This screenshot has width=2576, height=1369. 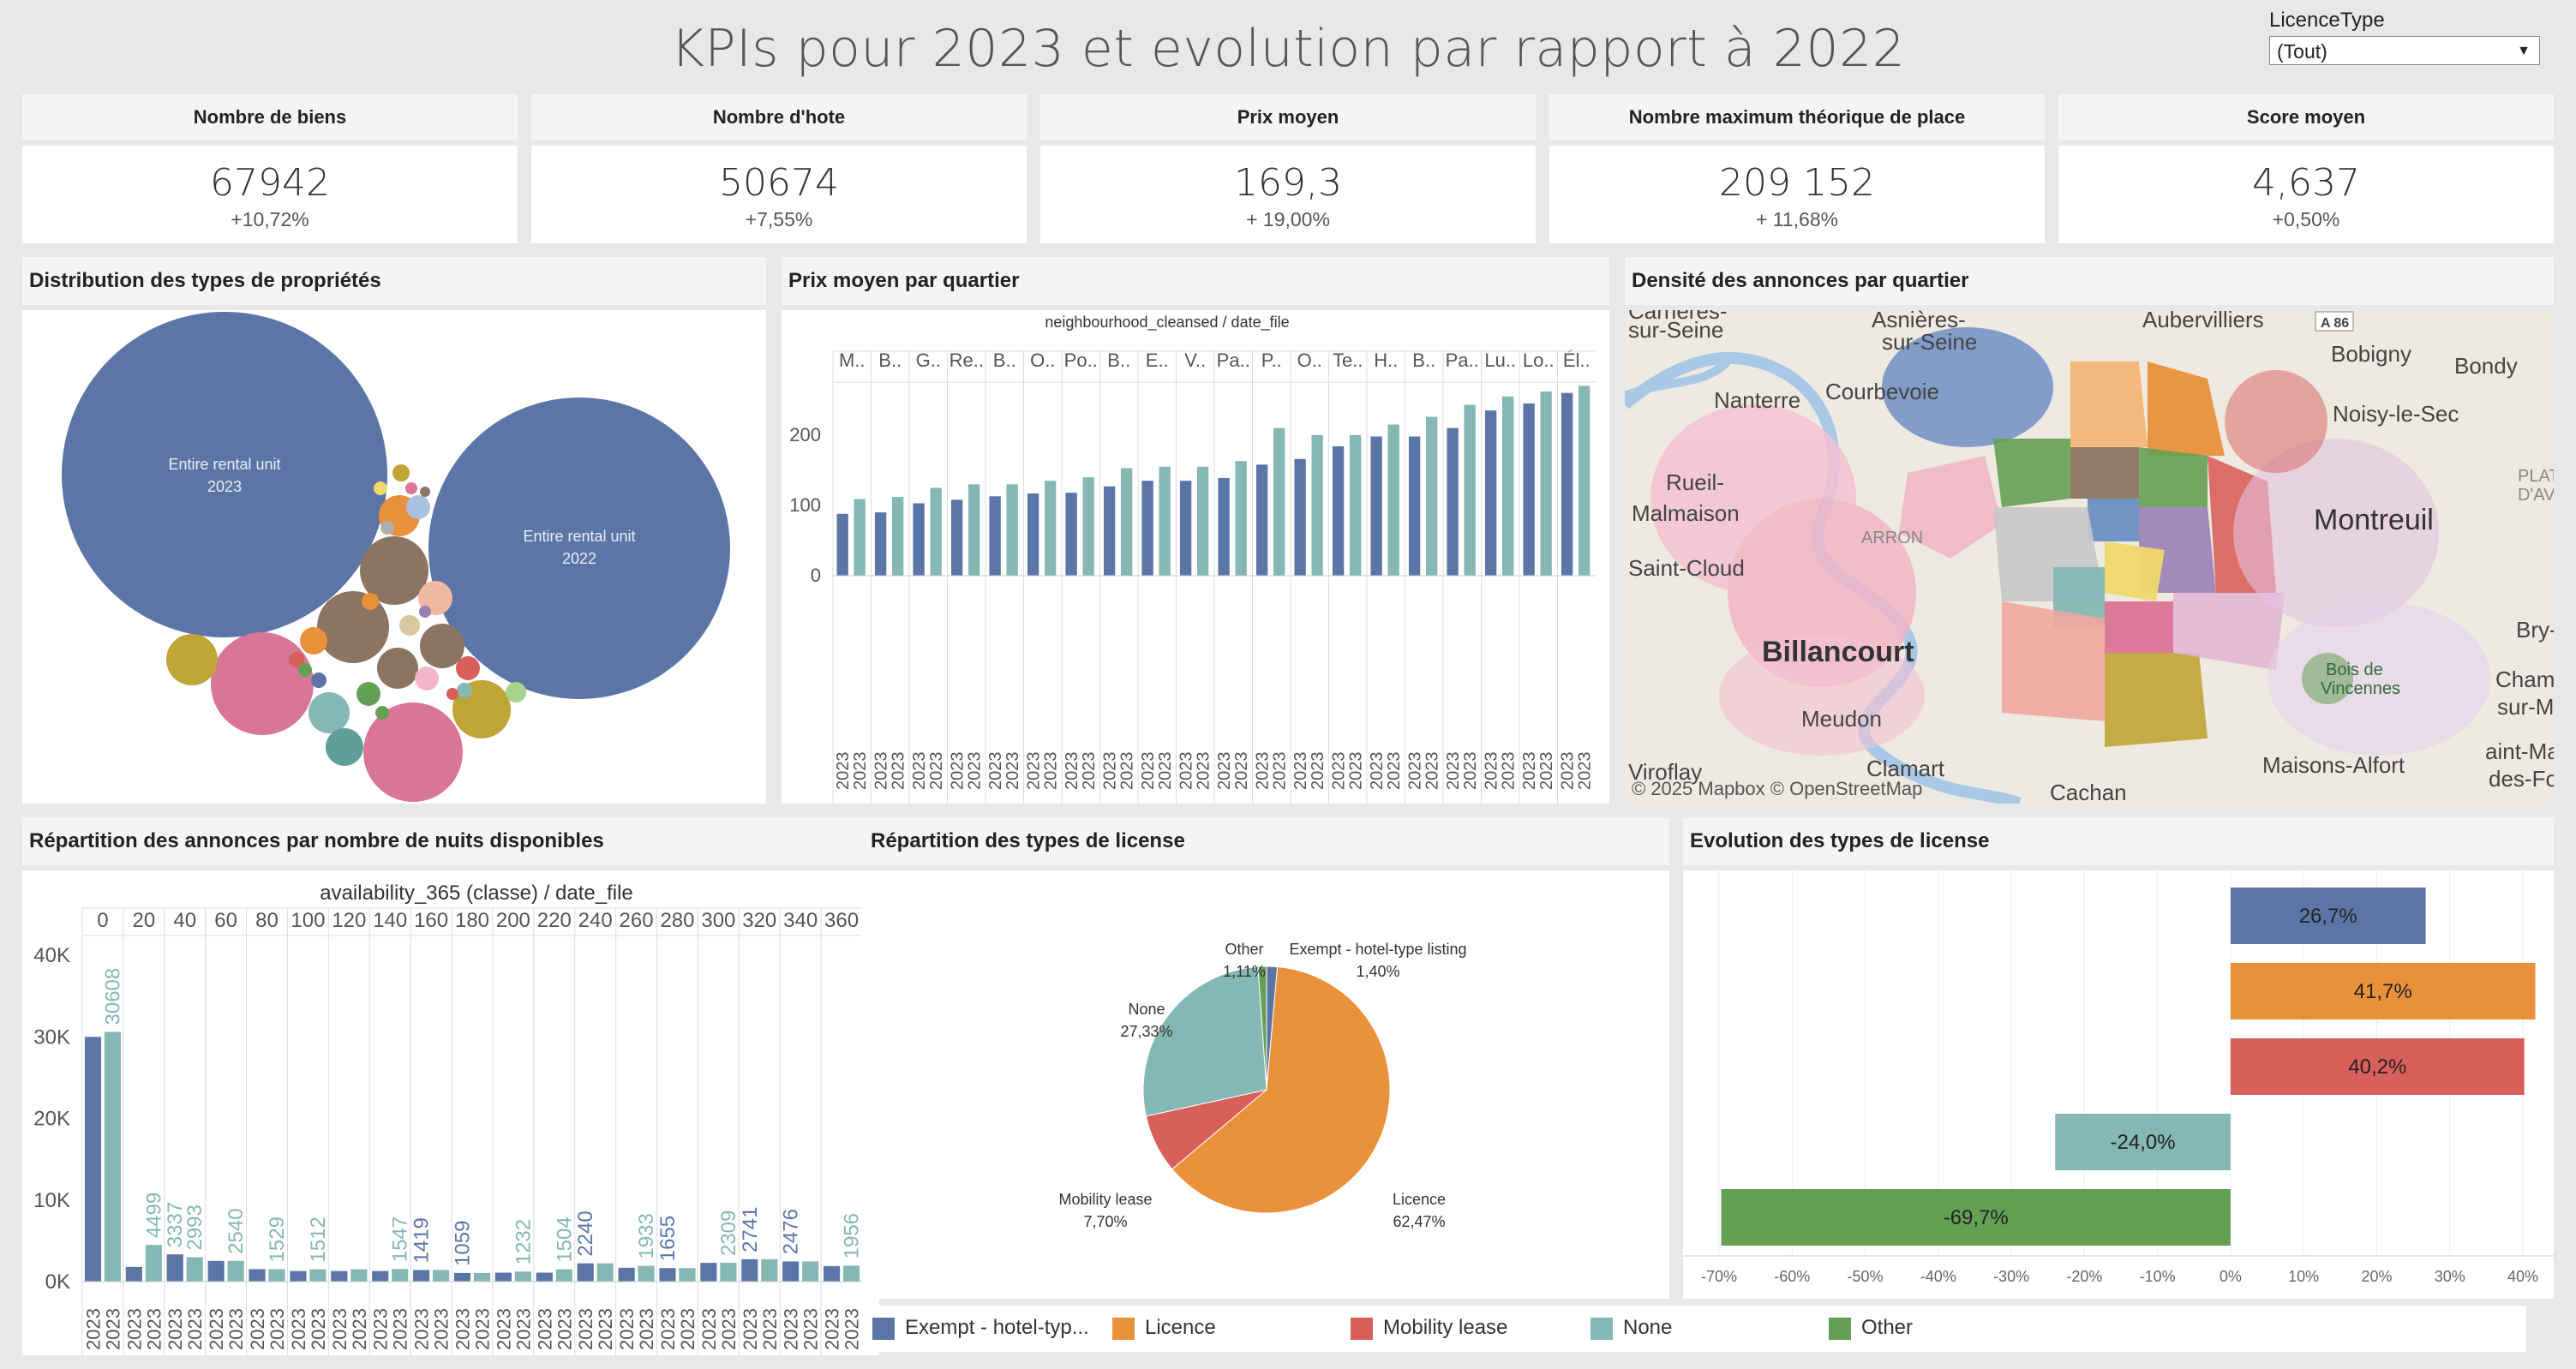 What do you see at coordinates (425, 492) in the screenshot?
I see `bubble-brown-tiny` at bounding box center [425, 492].